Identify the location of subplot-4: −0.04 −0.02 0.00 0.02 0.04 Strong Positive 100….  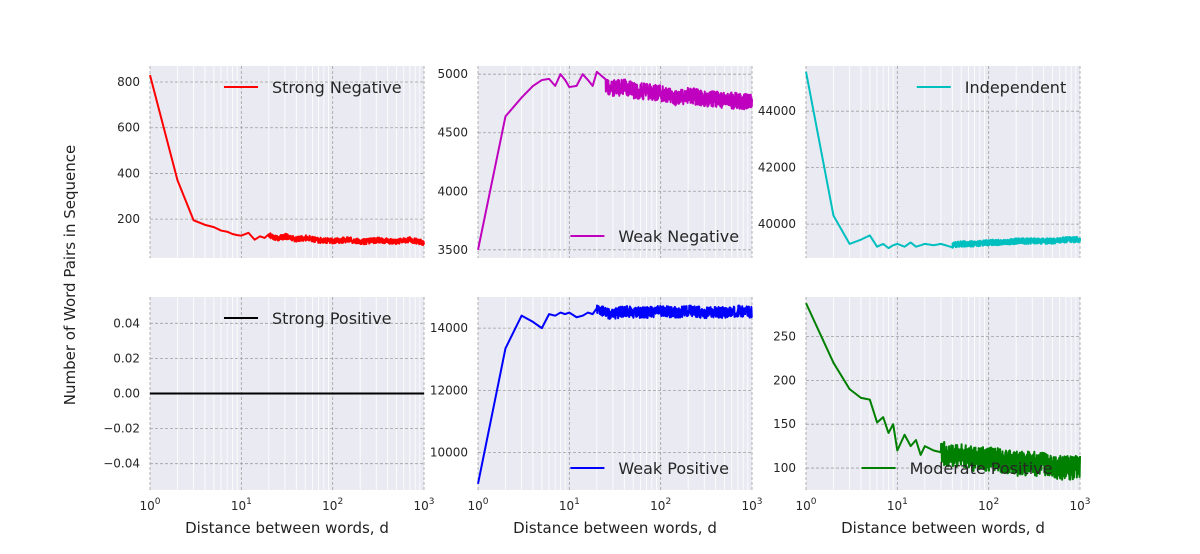
(269, 417).